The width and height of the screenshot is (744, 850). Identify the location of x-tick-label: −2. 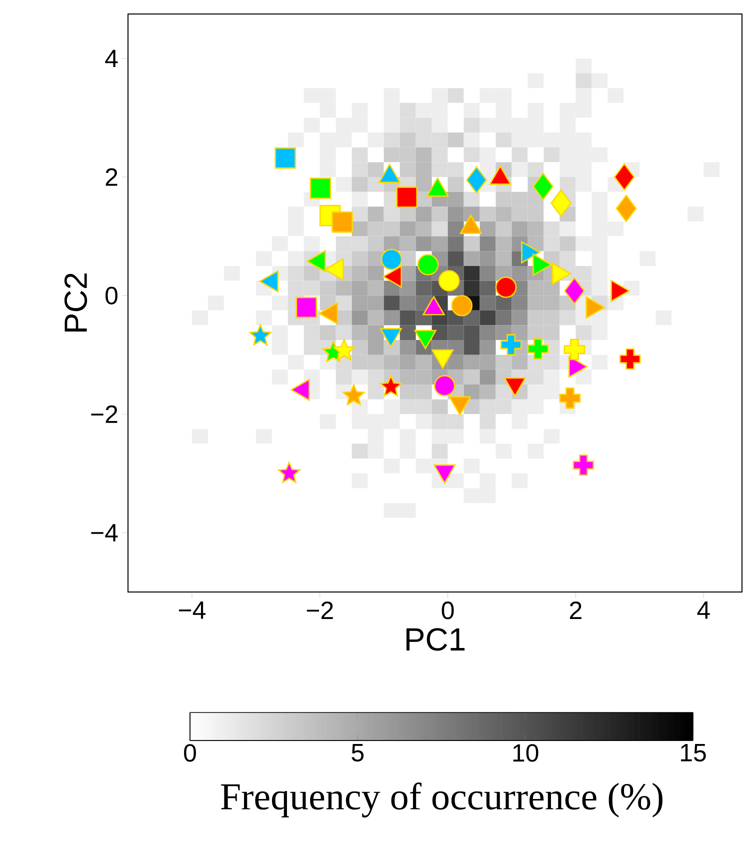
(319, 610).